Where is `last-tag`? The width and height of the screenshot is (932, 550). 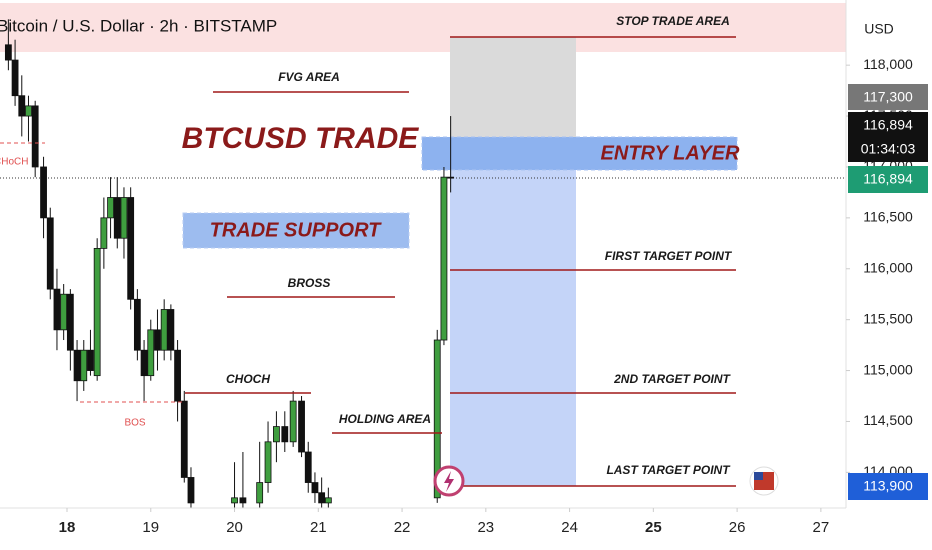
last-tag is located at coordinates (888, 137).